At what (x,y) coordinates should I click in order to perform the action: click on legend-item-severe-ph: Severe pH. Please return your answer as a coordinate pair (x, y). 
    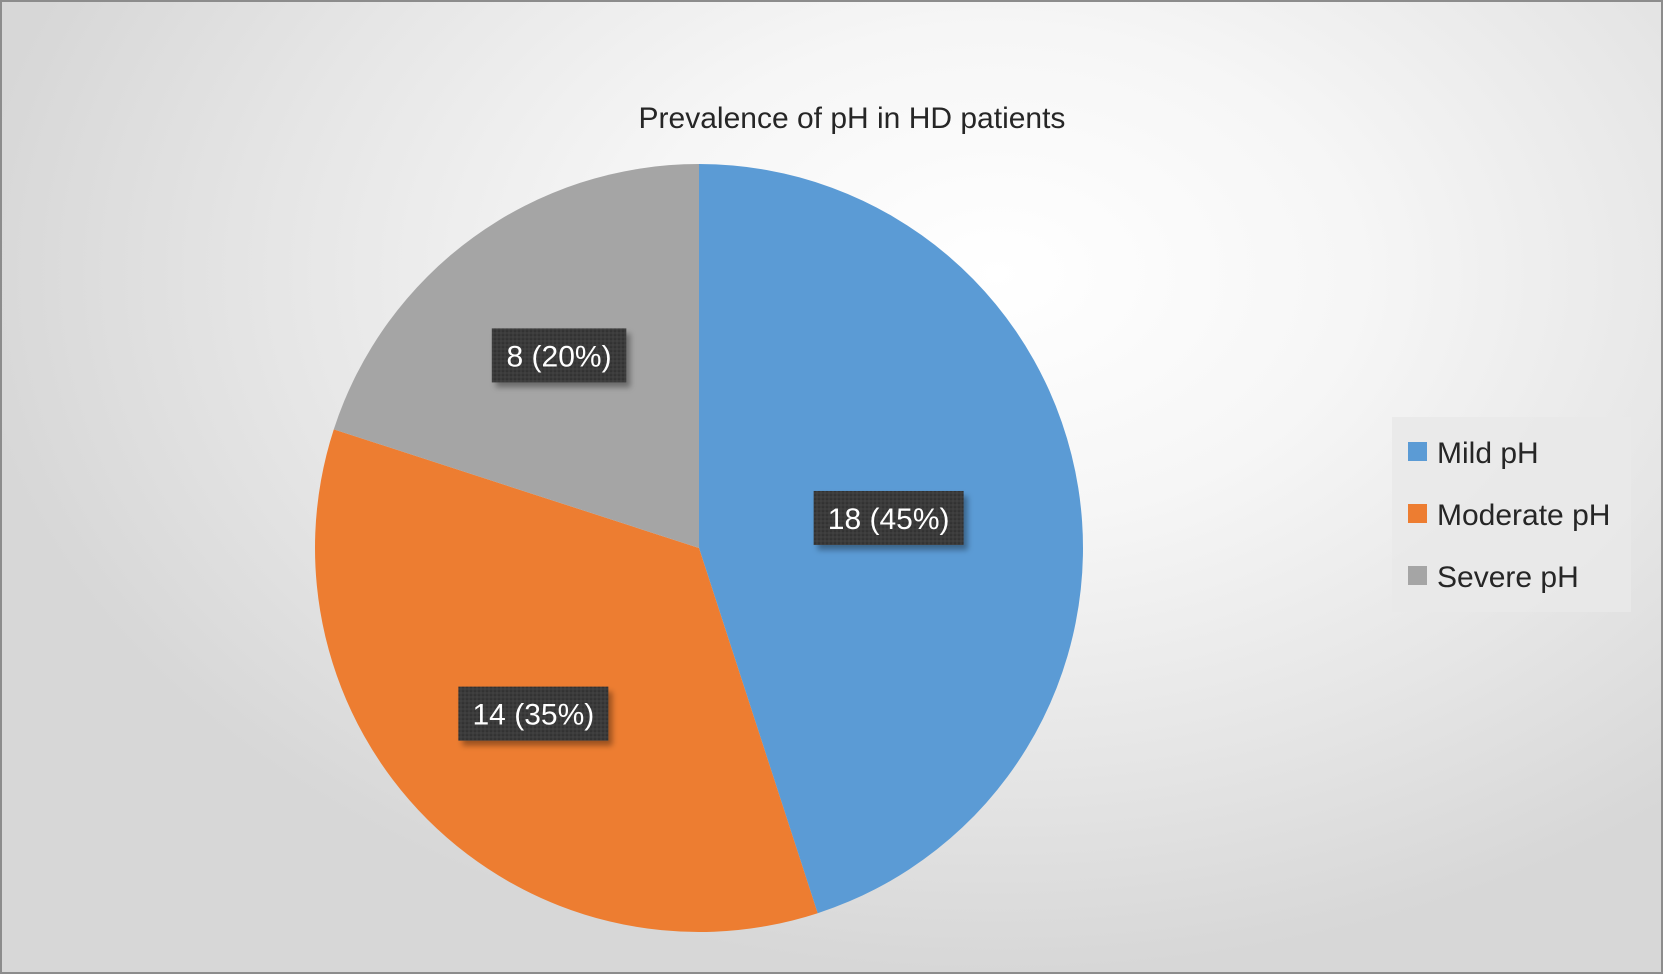
    Looking at the image, I should click on (1493, 577).